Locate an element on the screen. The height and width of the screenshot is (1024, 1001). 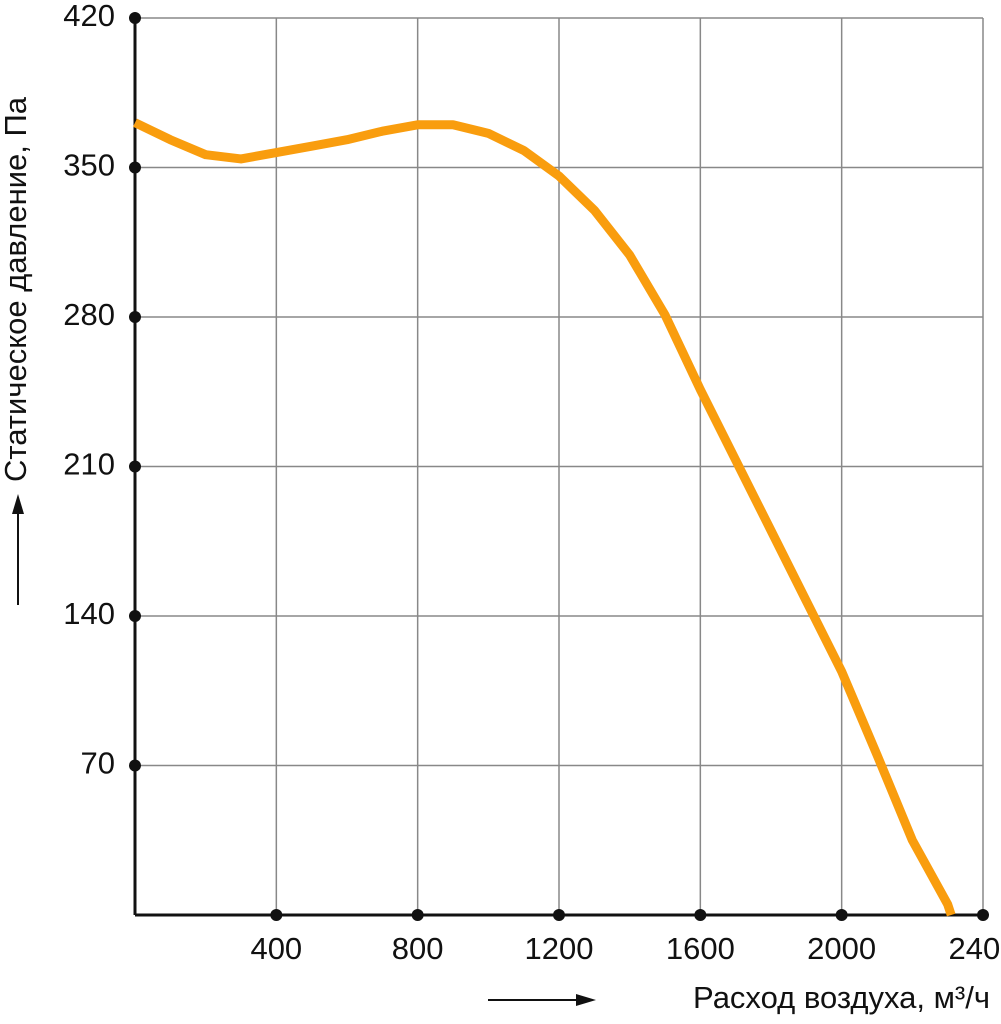
x-tick-label: 2400 is located at coordinates (975, 948).